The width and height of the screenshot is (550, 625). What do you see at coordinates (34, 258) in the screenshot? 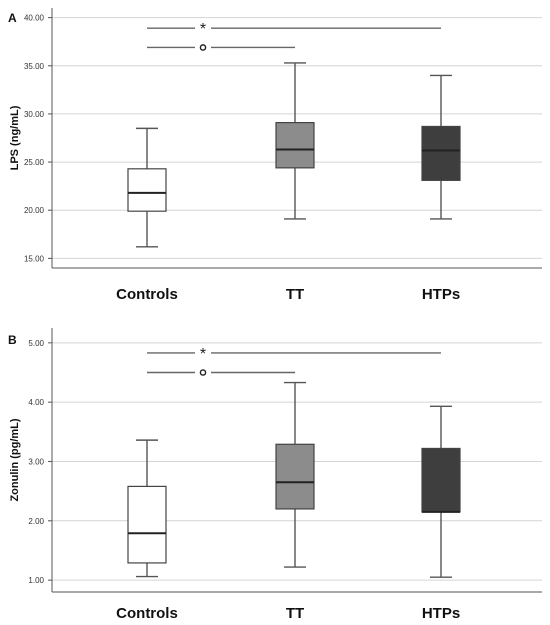
I see `y-tick-label: 15.00` at bounding box center [34, 258].